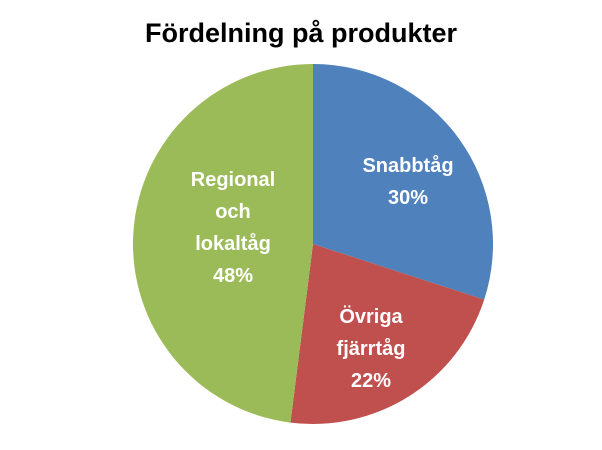 The width and height of the screenshot is (602, 450). I want to click on slice-label-1: Snabbtåg 30%, so click(407, 181).